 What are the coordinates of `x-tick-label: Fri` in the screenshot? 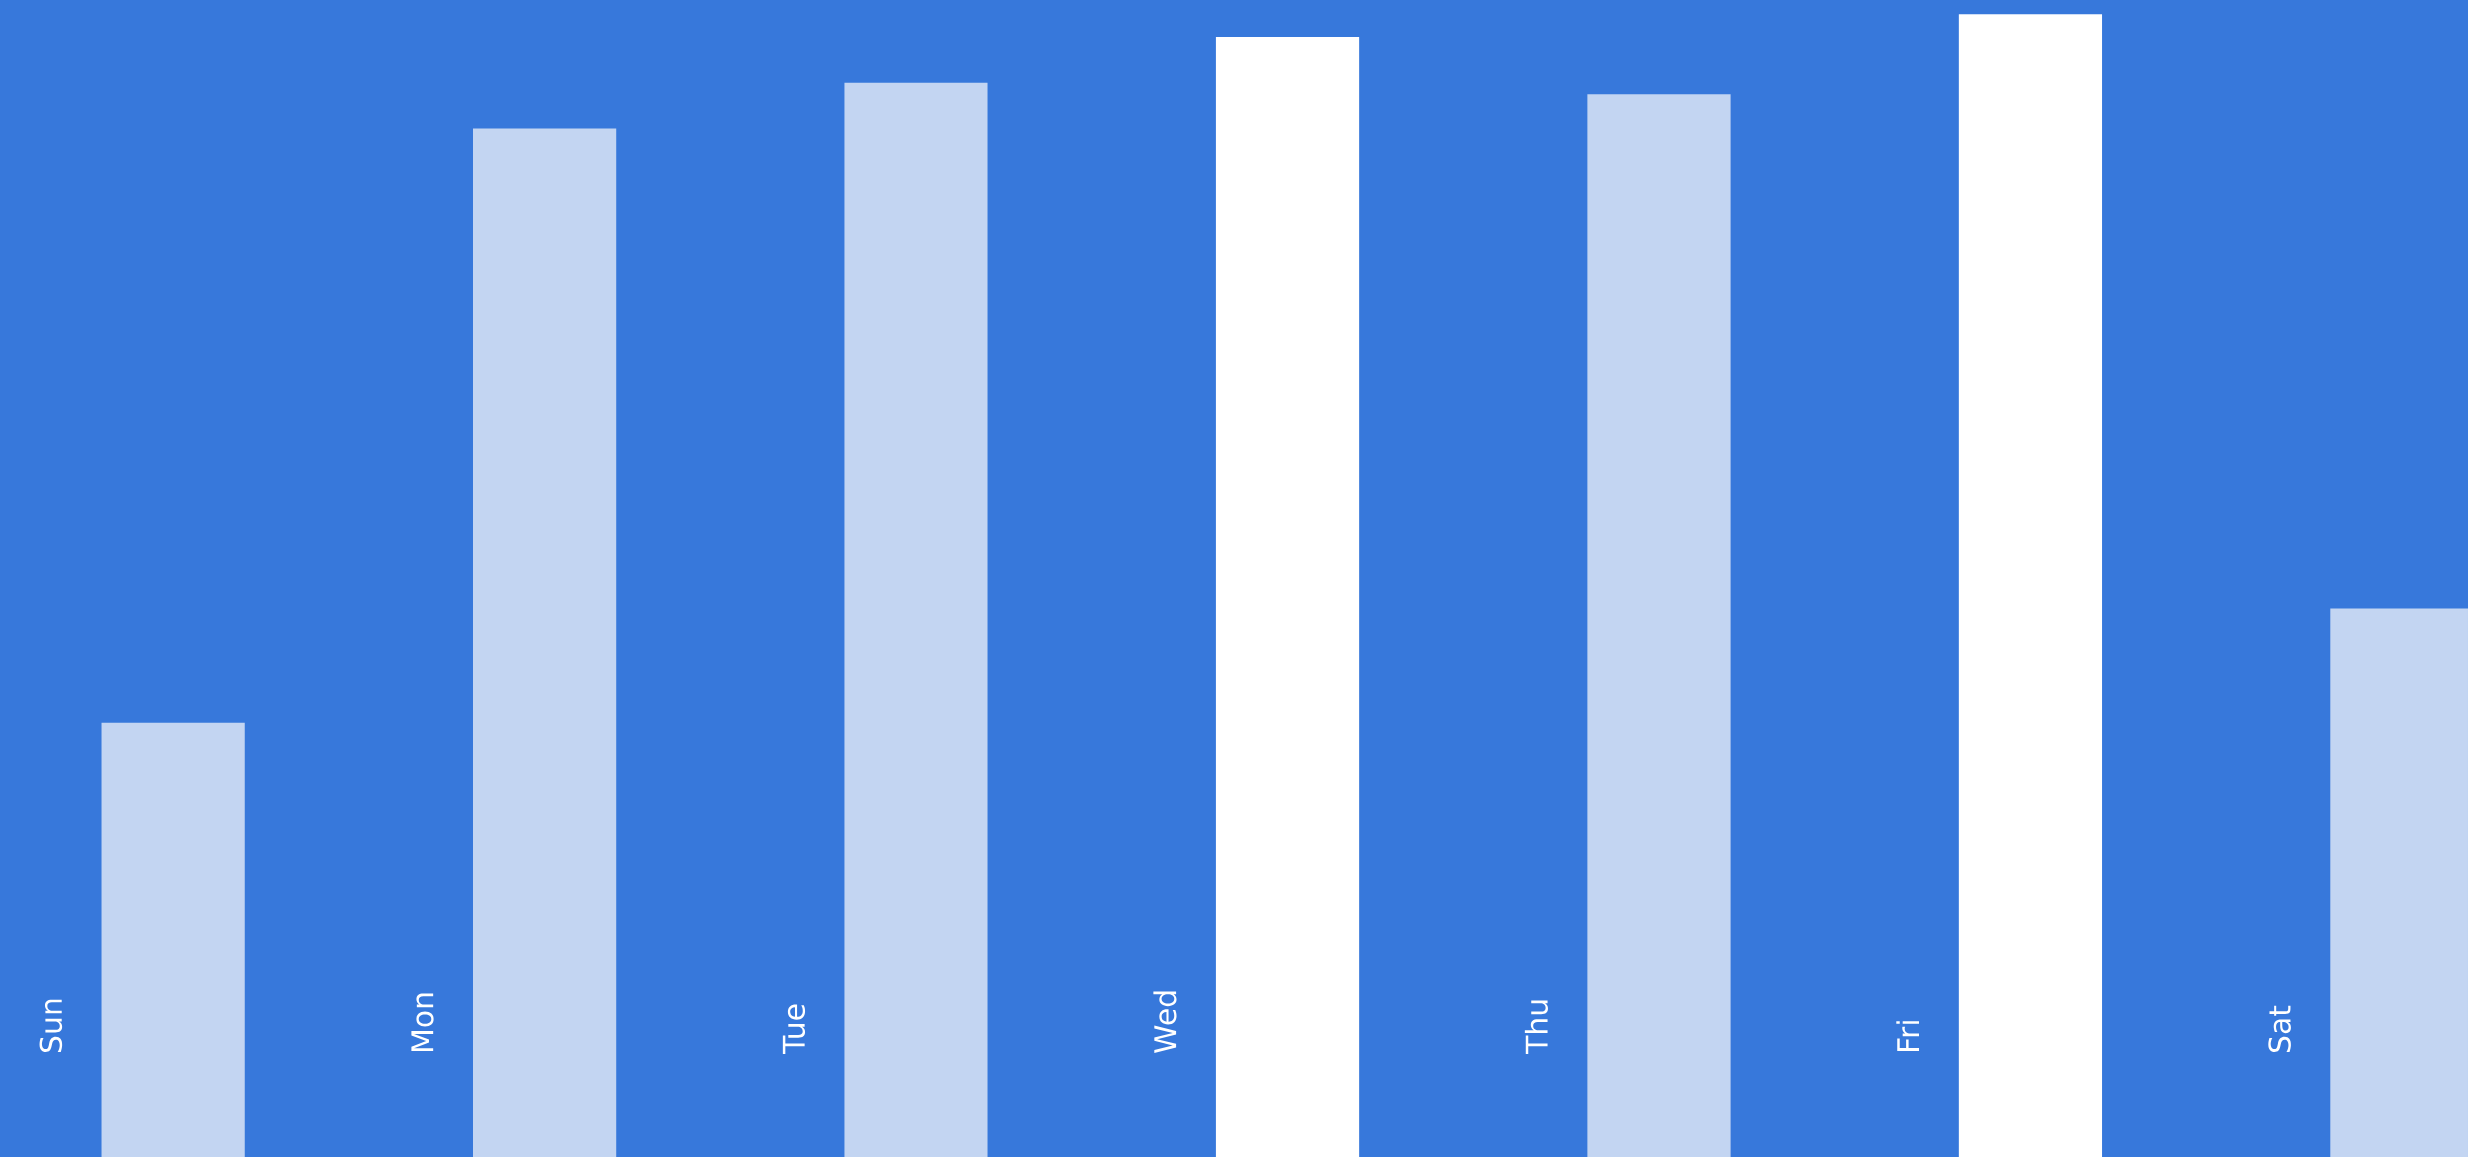 It's located at (1908, 1036).